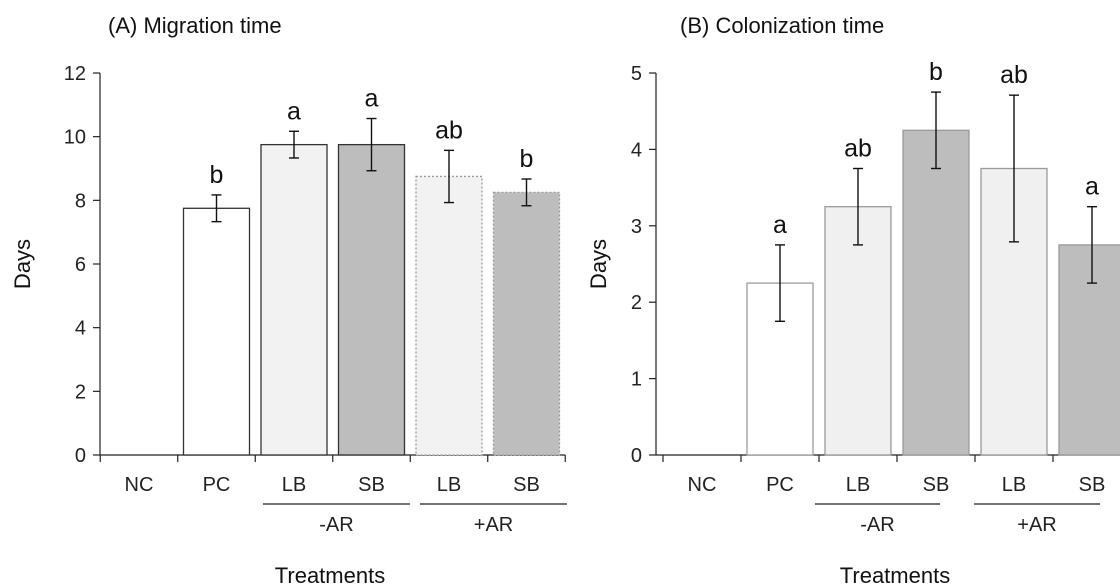  Describe the element at coordinates (782, 25) in the screenshot. I see `chart-title: (B) Colonization time` at that location.